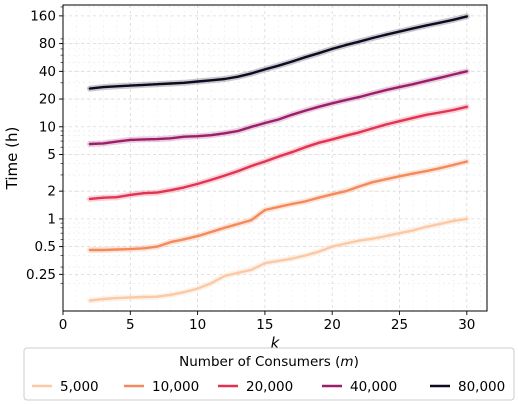  What do you see at coordinates (267, 322) in the screenshot?
I see `x-axis: 0 5 10 15 20 25 30` at bounding box center [267, 322].